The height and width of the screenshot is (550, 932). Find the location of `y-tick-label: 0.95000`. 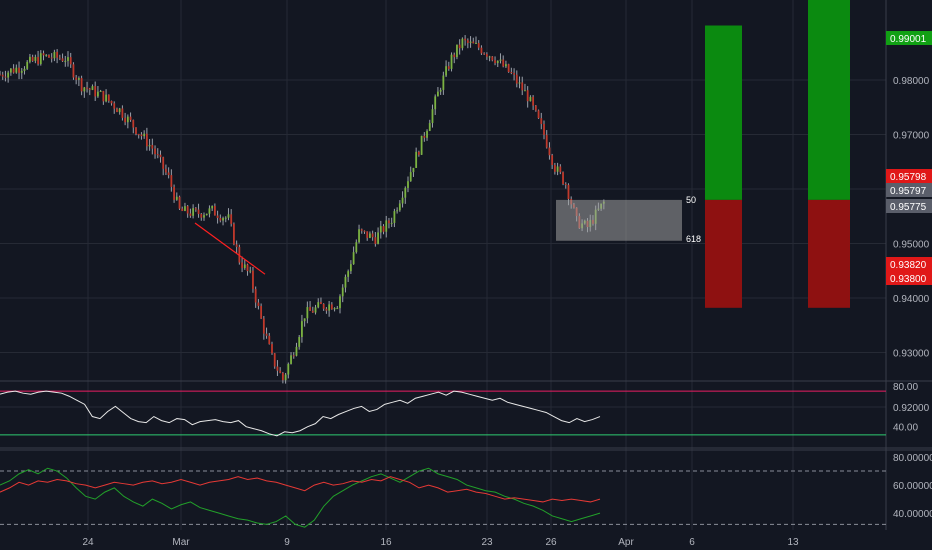

y-tick-label: 0.95000 is located at coordinates (911, 245).